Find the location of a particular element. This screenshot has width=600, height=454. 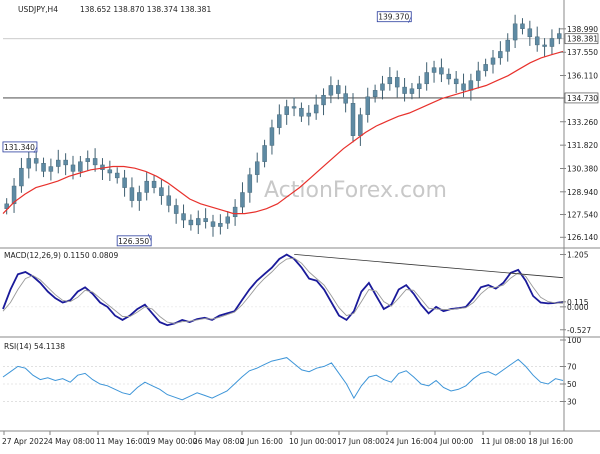

macd-trendline is located at coordinates (429, 266).